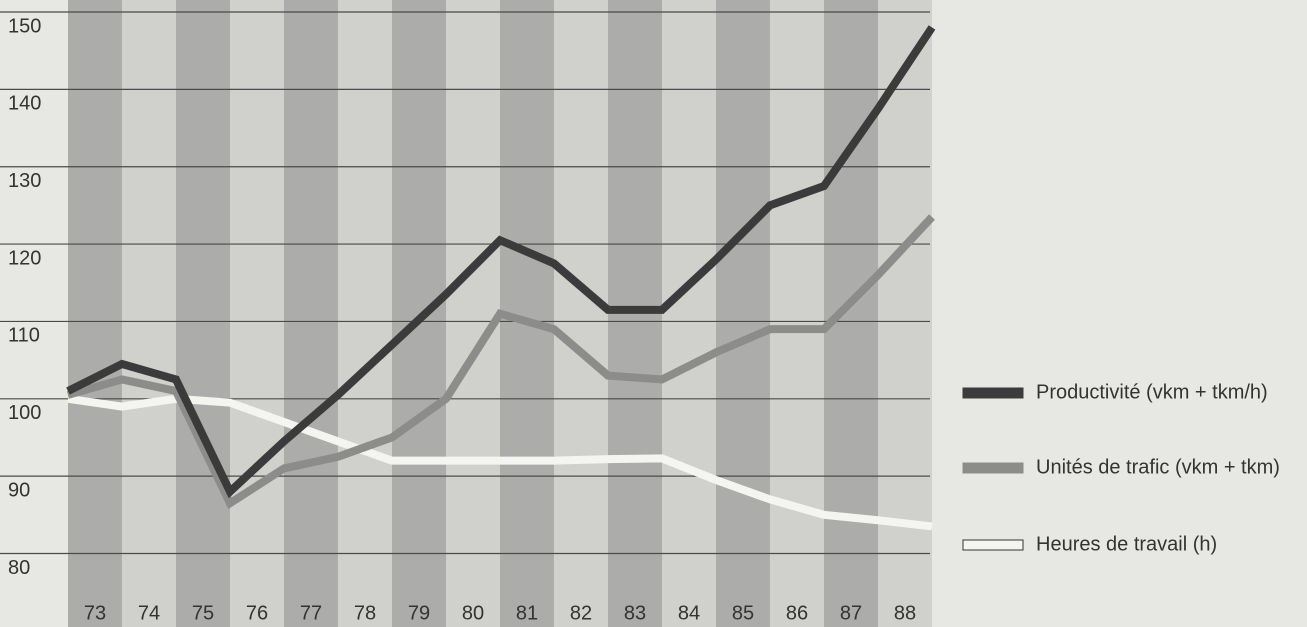 This screenshot has height=627, width=1307. Describe the element at coordinates (905, 613) in the screenshot. I see `x-tick-label: 88` at that location.